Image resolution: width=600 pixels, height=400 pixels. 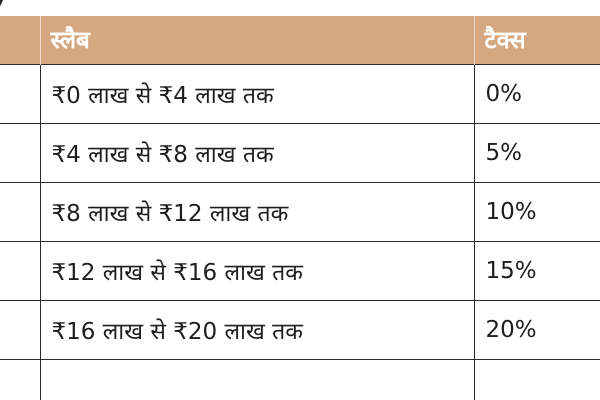 What do you see at coordinates (536, 270) in the screenshot?
I see `tax-cell: 15%` at bounding box center [536, 270].